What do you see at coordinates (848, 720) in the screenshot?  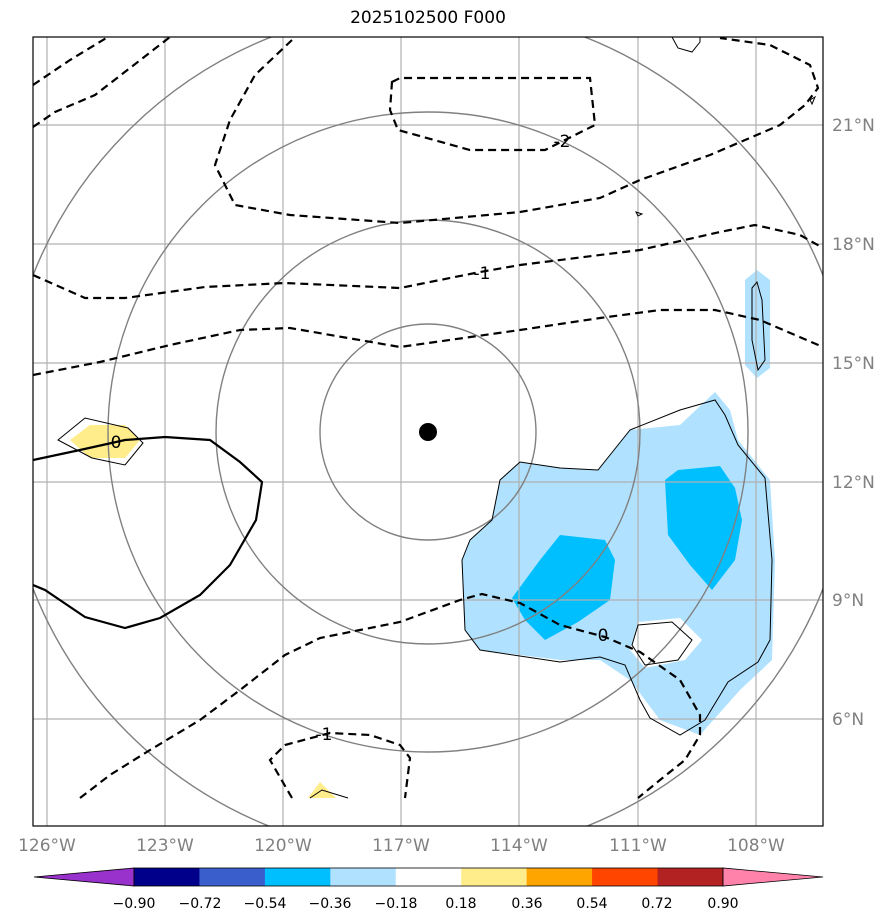 I see `lat-label: 6°N` at bounding box center [848, 720].